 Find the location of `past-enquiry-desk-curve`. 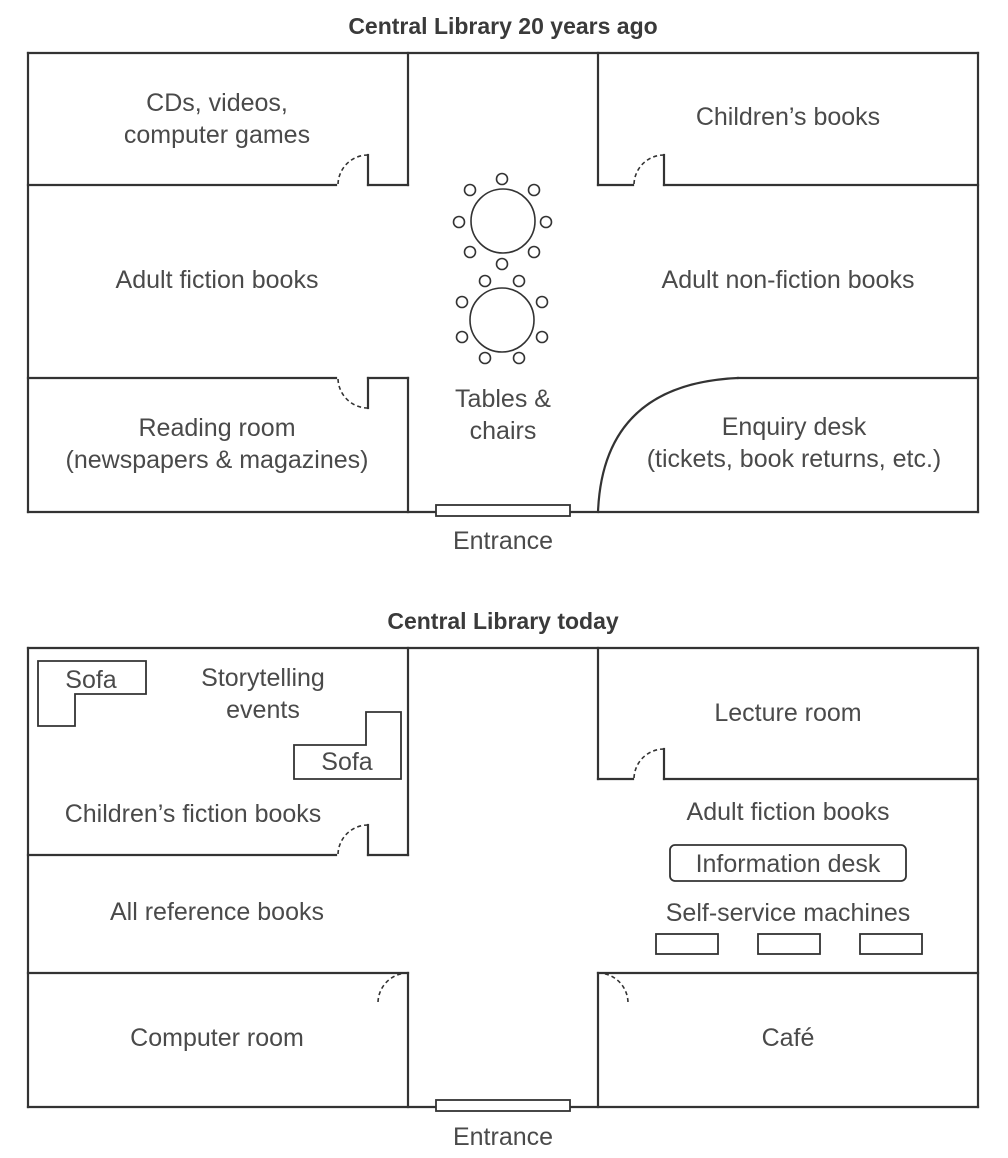

past-enquiry-desk-curve is located at coordinates (668, 445).